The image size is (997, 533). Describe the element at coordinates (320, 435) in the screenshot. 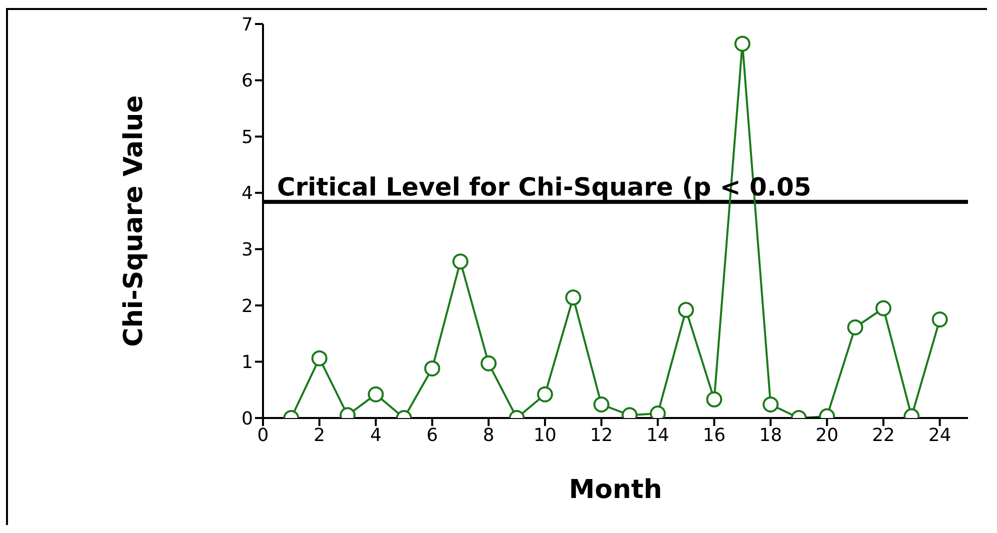

I see `x-tick-label: 2` at that location.